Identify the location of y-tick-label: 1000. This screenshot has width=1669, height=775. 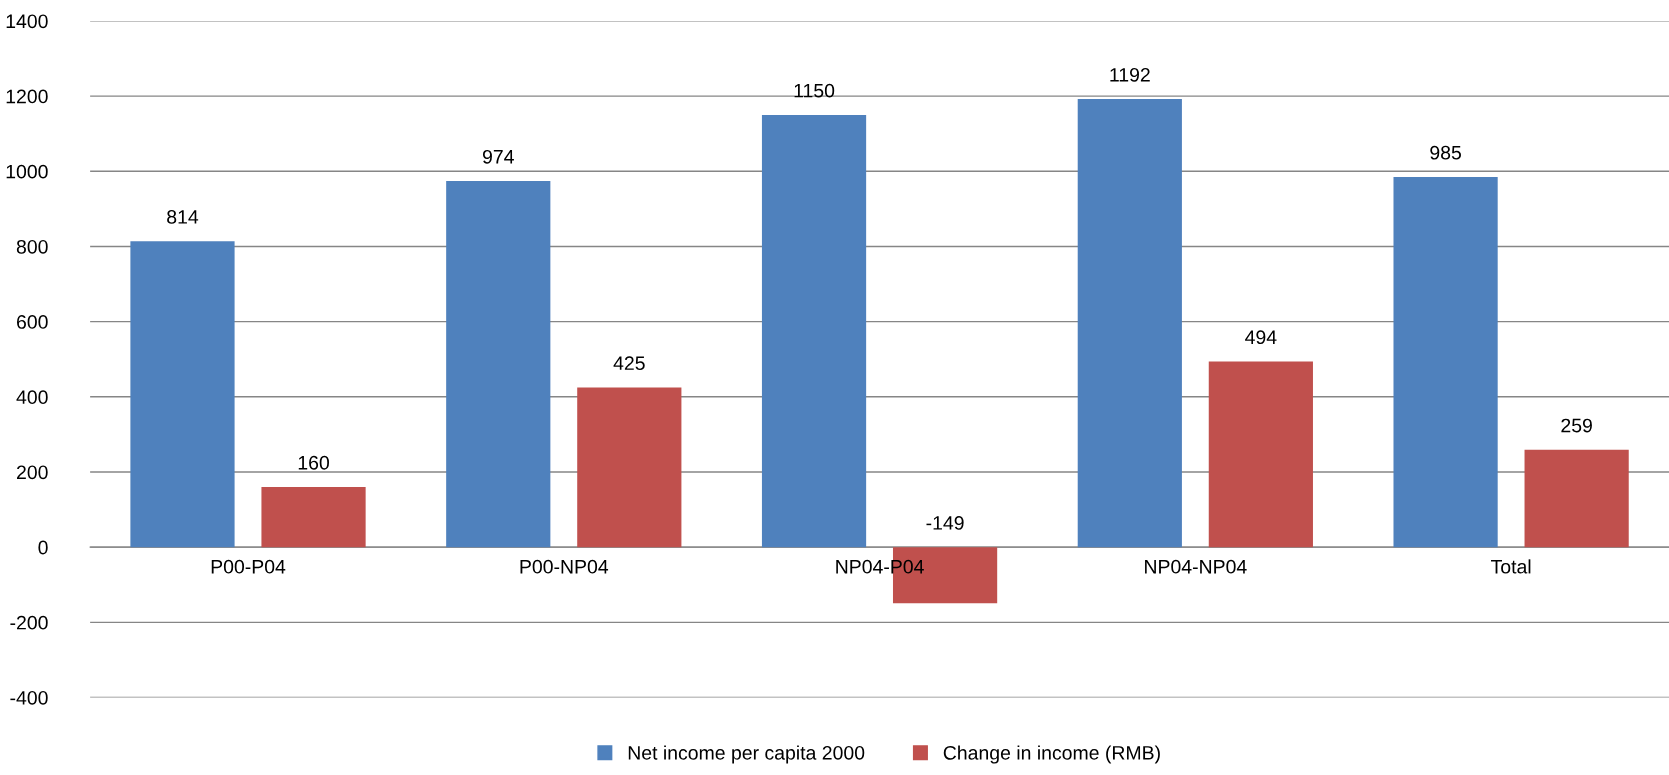
(27, 171).